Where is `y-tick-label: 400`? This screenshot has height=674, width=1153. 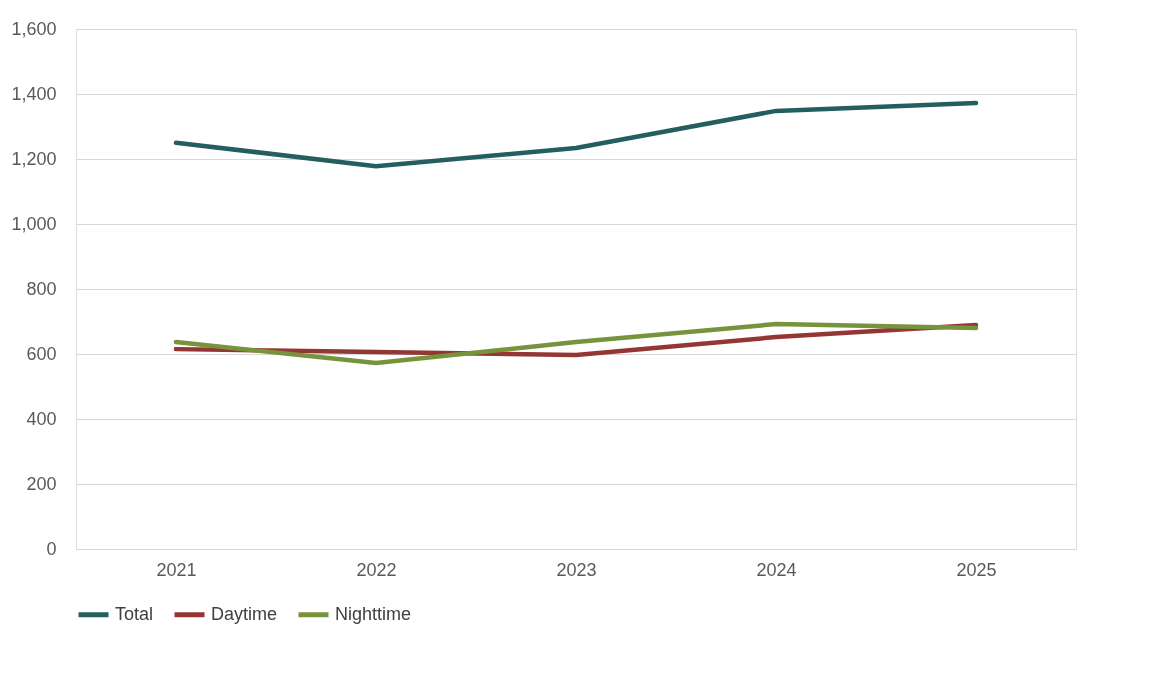
y-tick-label: 400 is located at coordinates (41, 418).